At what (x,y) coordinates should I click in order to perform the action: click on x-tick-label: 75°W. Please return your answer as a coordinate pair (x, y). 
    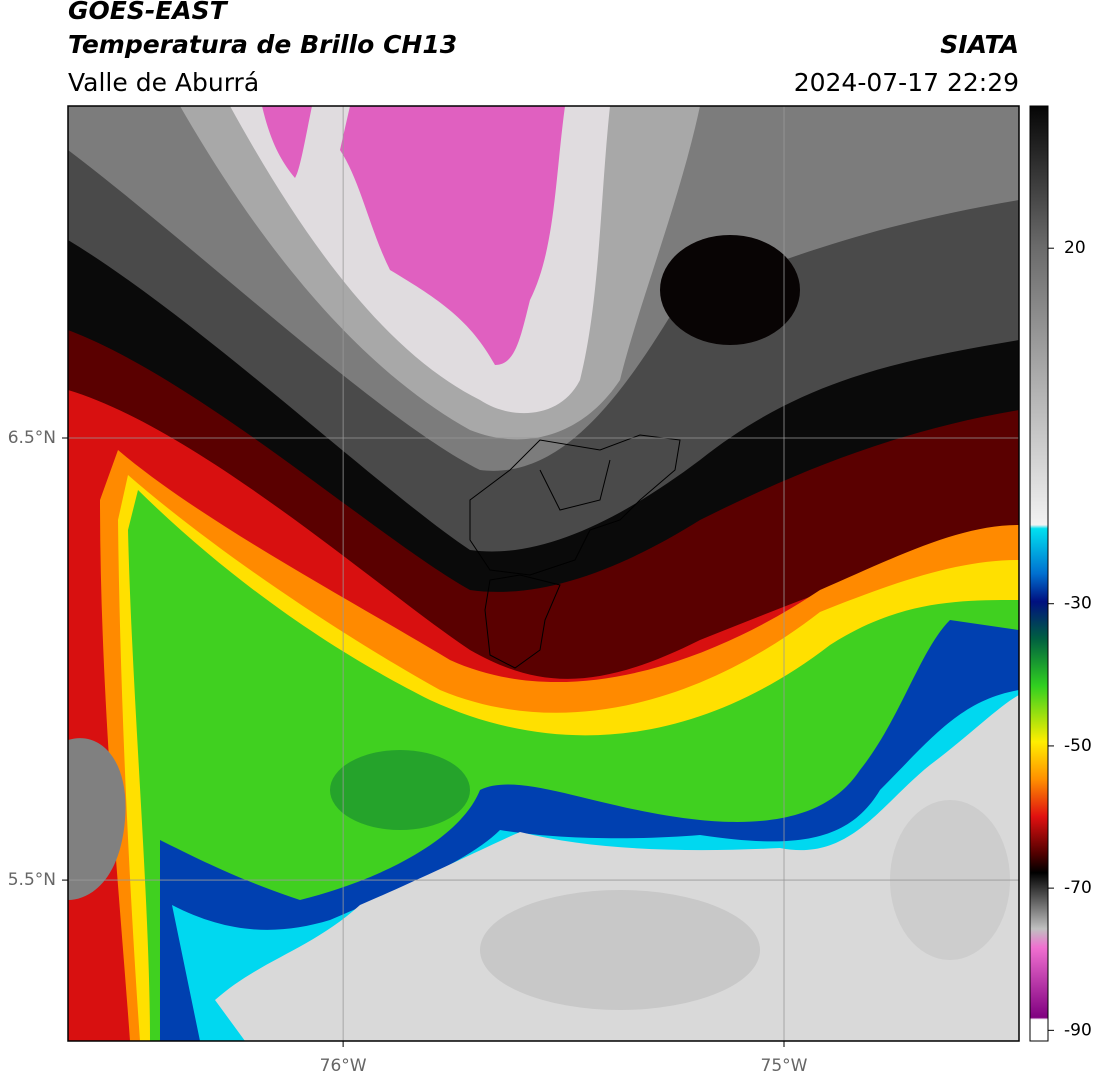
    Looking at the image, I should click on (784, 1066).